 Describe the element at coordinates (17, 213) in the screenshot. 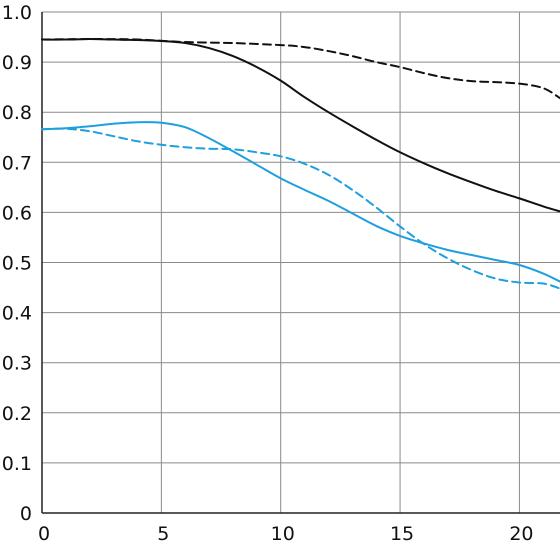

I see `y-tick-label: 0.6` at that location.